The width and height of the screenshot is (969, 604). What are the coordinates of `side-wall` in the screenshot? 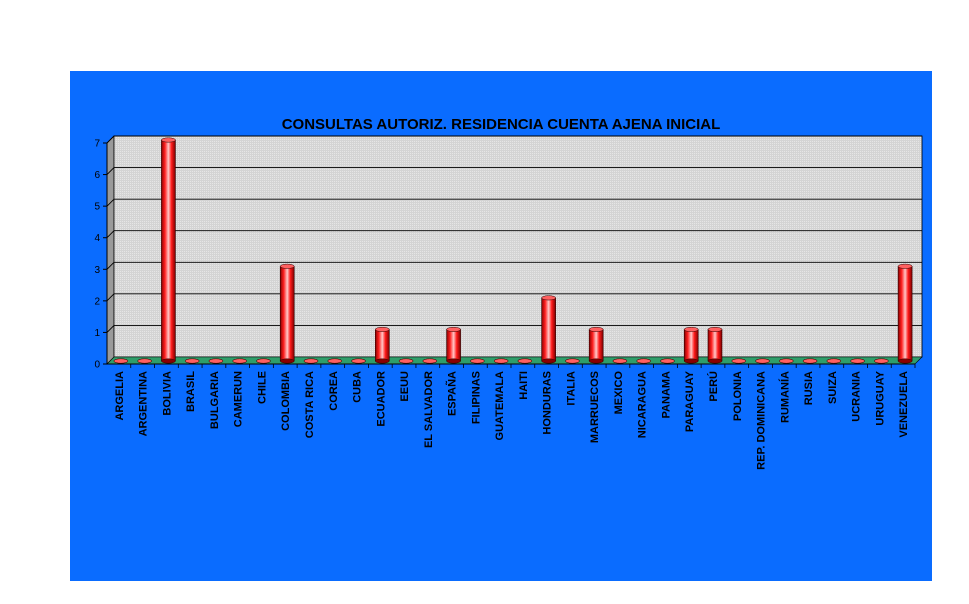 It's located at (110, 250).